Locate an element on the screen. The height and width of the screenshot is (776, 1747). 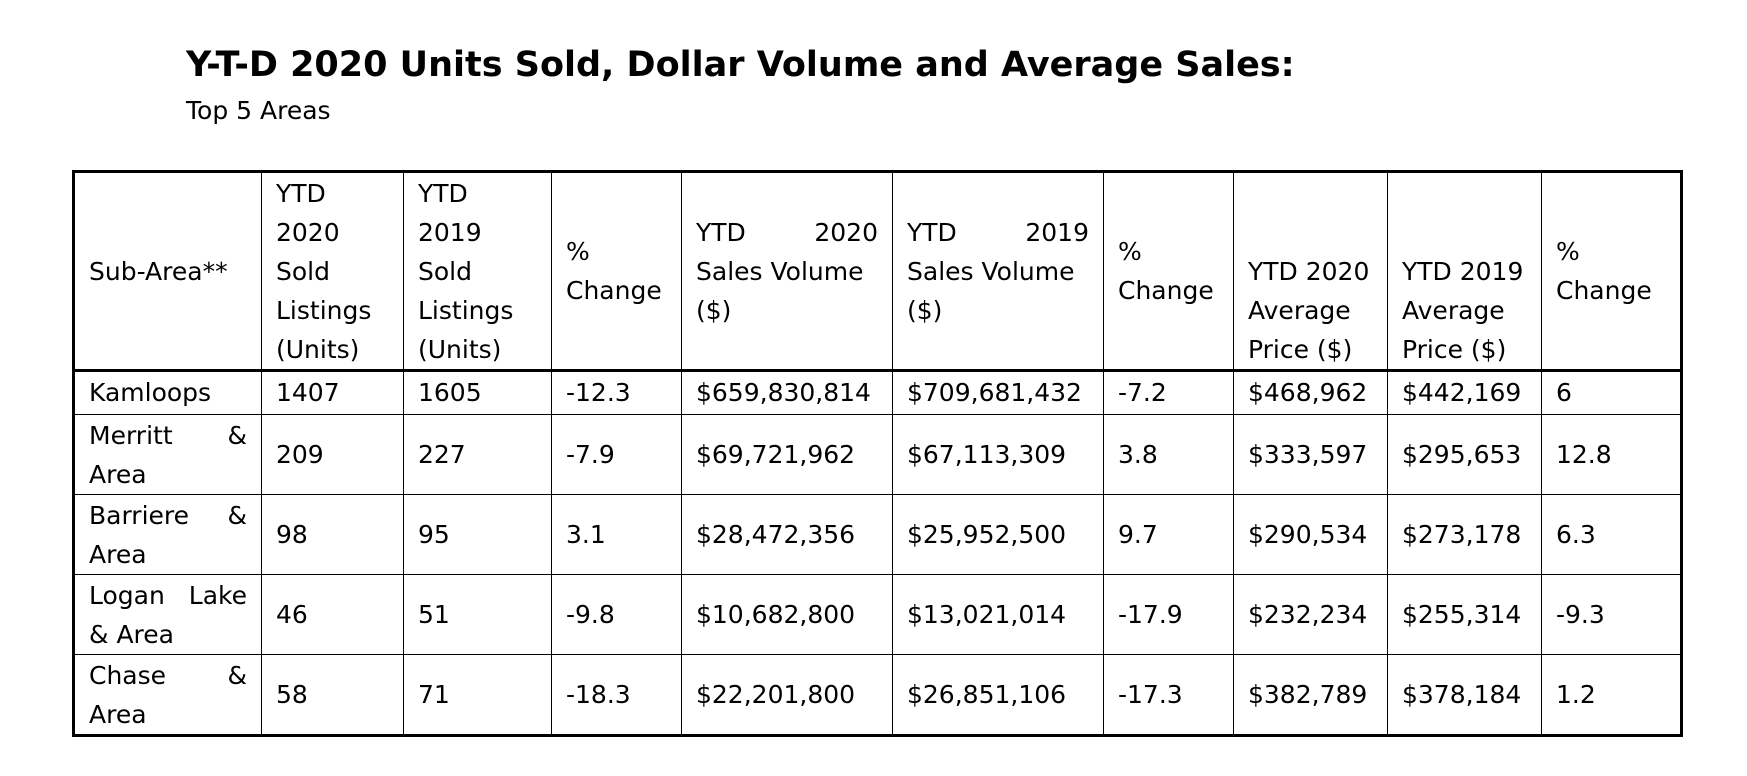
cell-volume-2020: $28,472,356 is located at coordinates (787, 534).